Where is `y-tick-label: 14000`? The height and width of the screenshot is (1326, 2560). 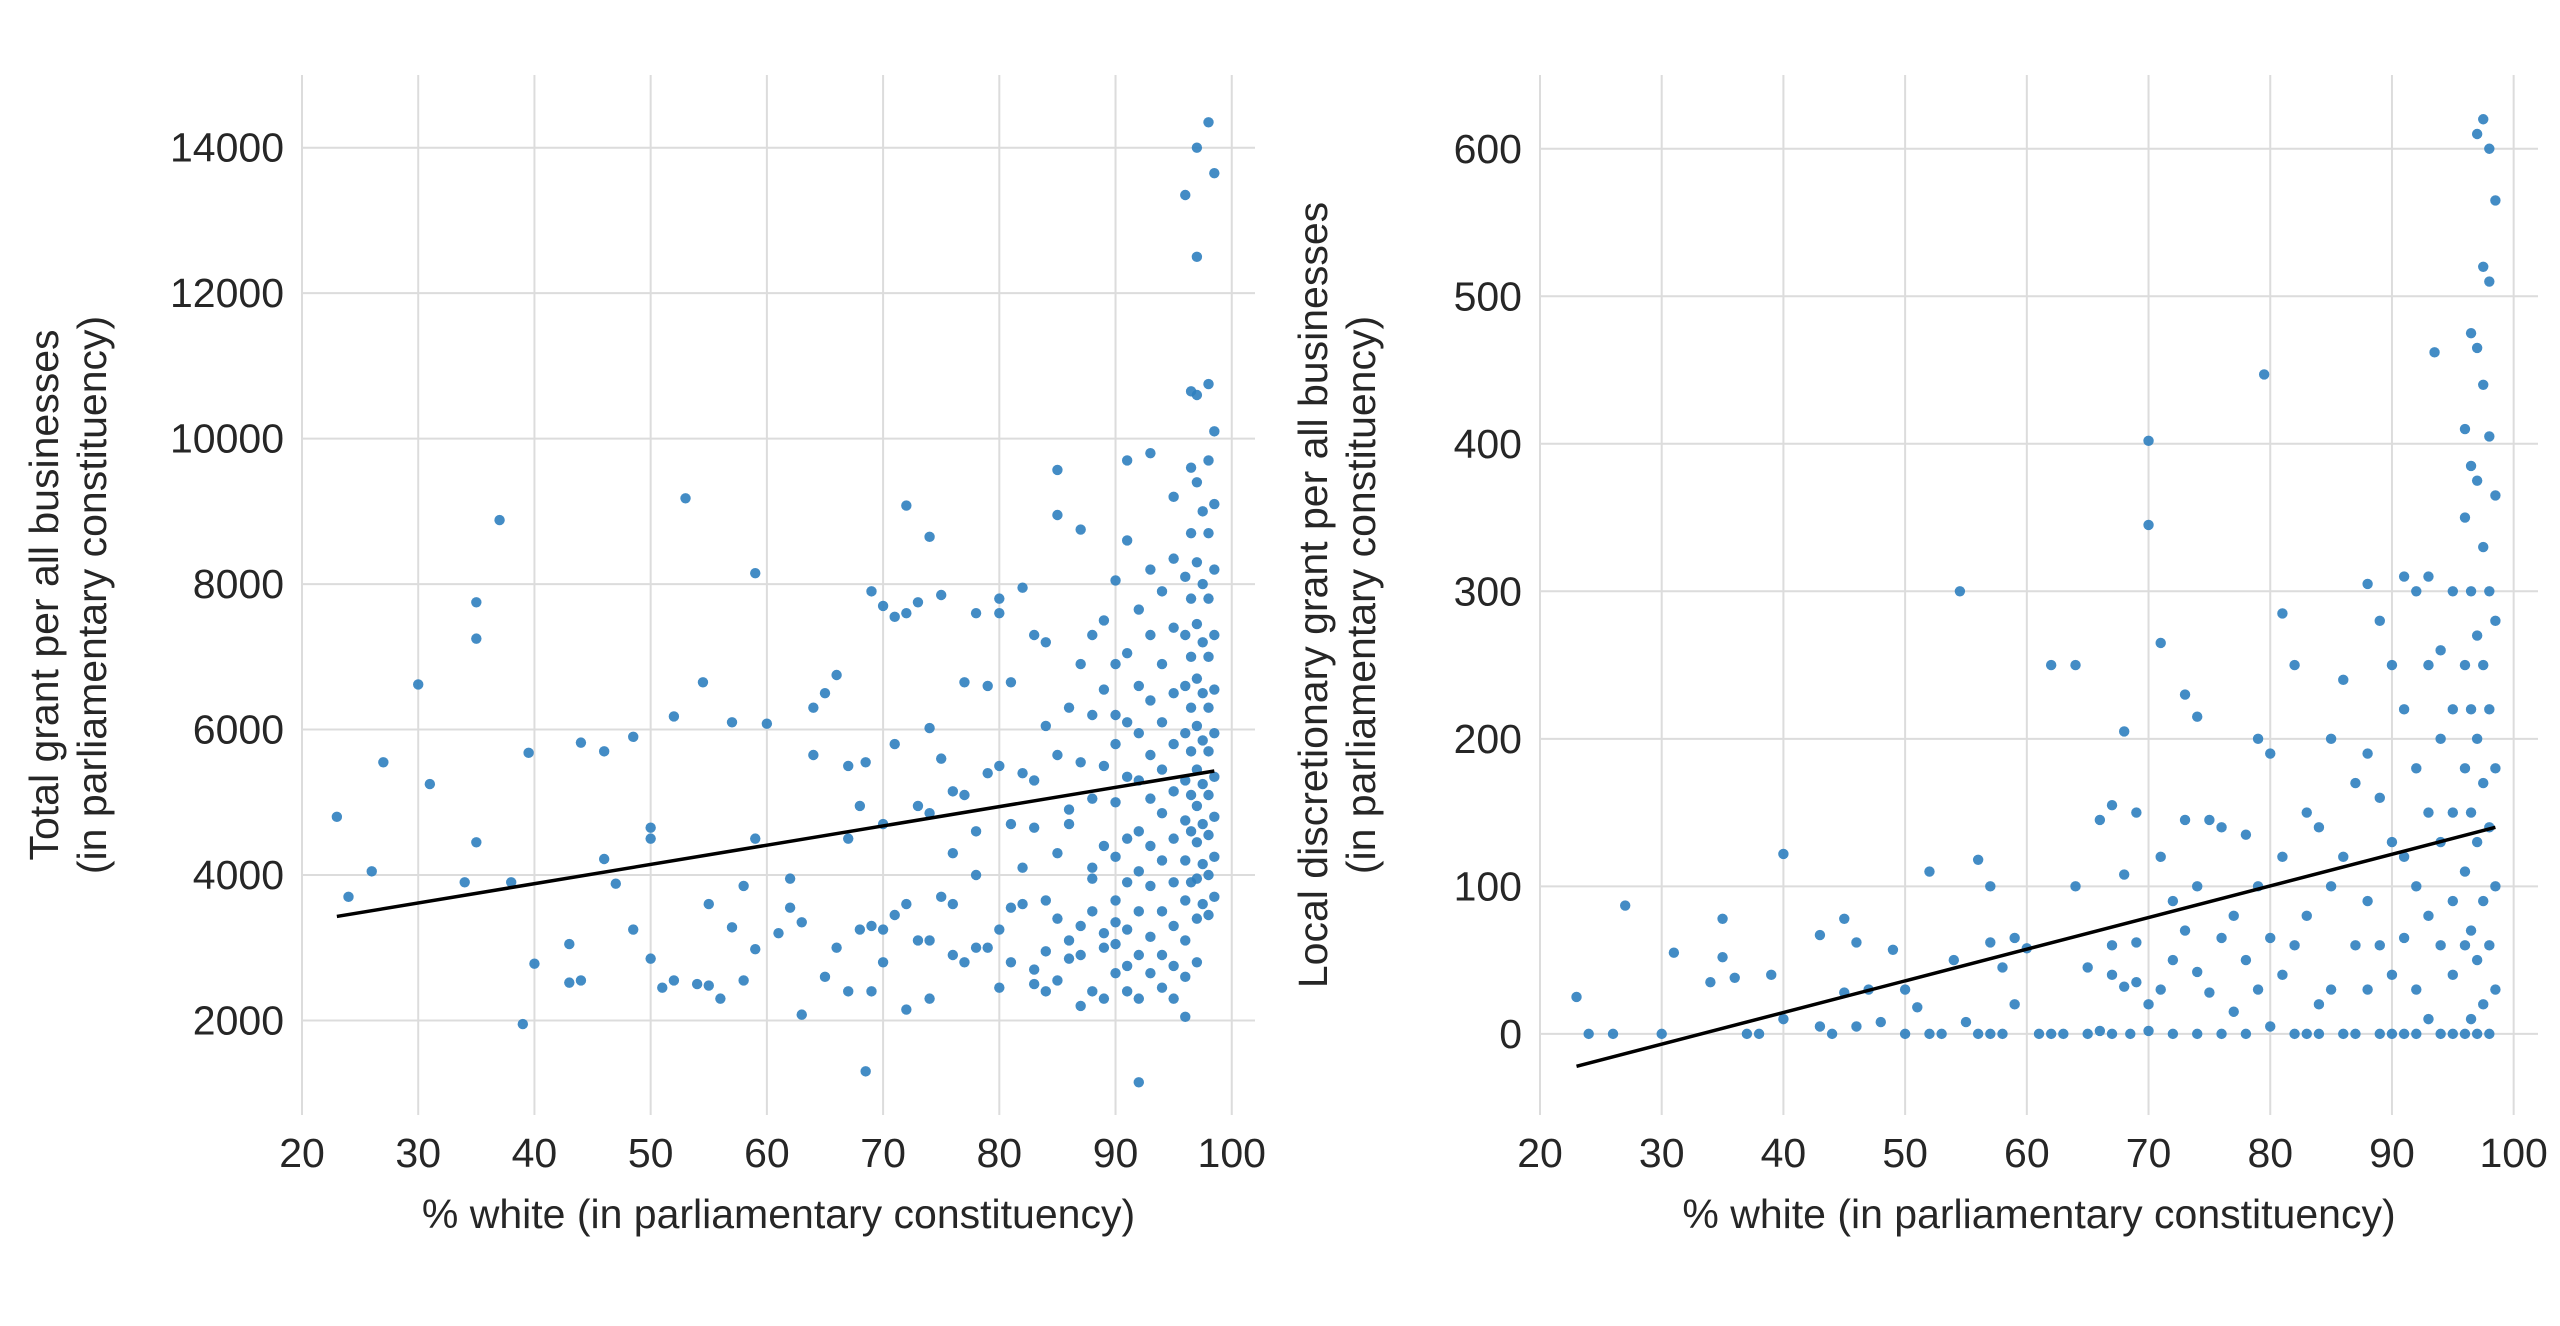 y-tick-label: 14000 is located at coordinates (227, 148).